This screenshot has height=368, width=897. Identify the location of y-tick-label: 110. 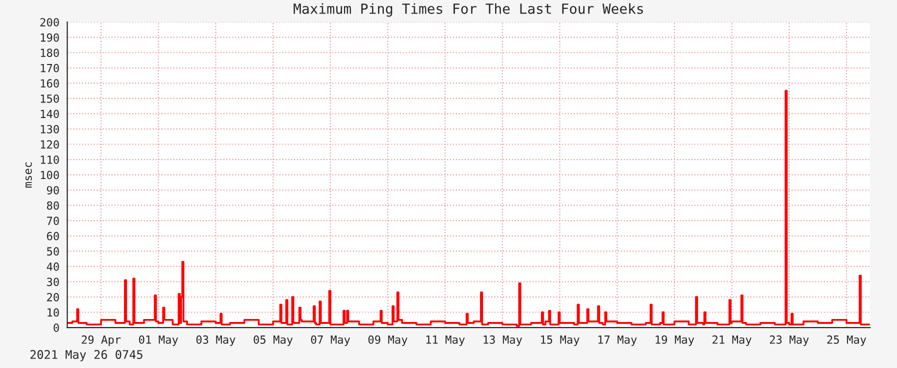
(49, 160).